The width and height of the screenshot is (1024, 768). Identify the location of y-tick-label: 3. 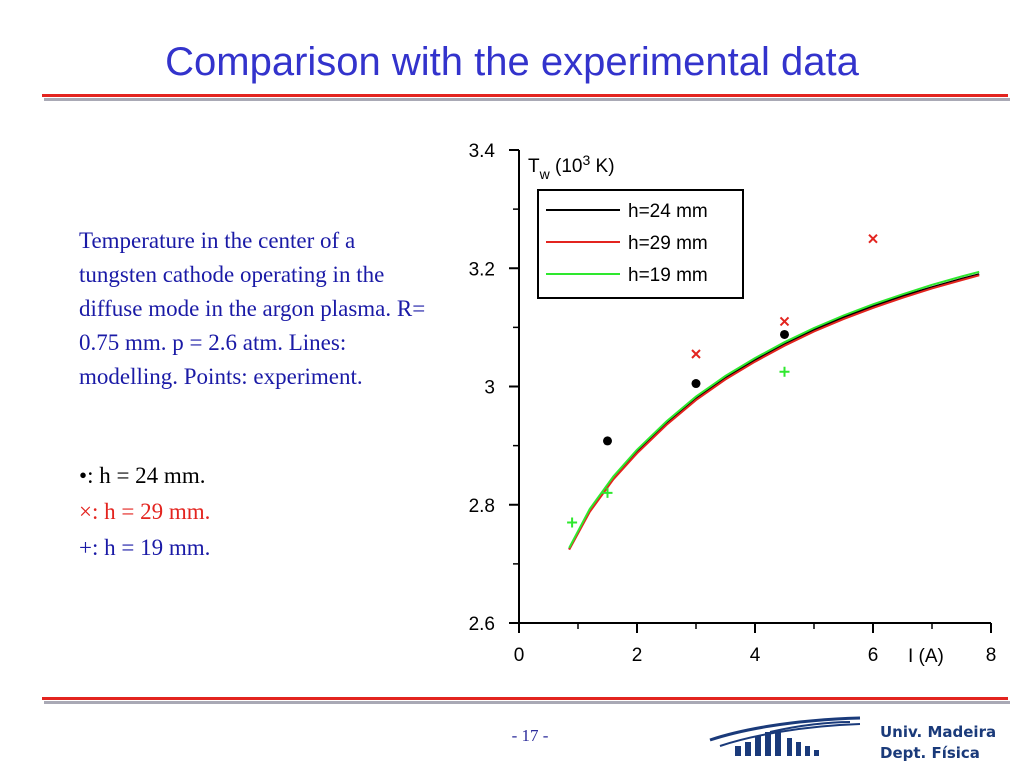
(489, 388).